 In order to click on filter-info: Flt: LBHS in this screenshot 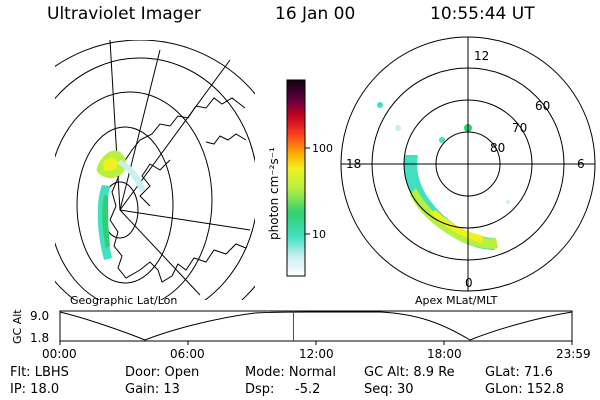, I will do `click(39, 372)`.